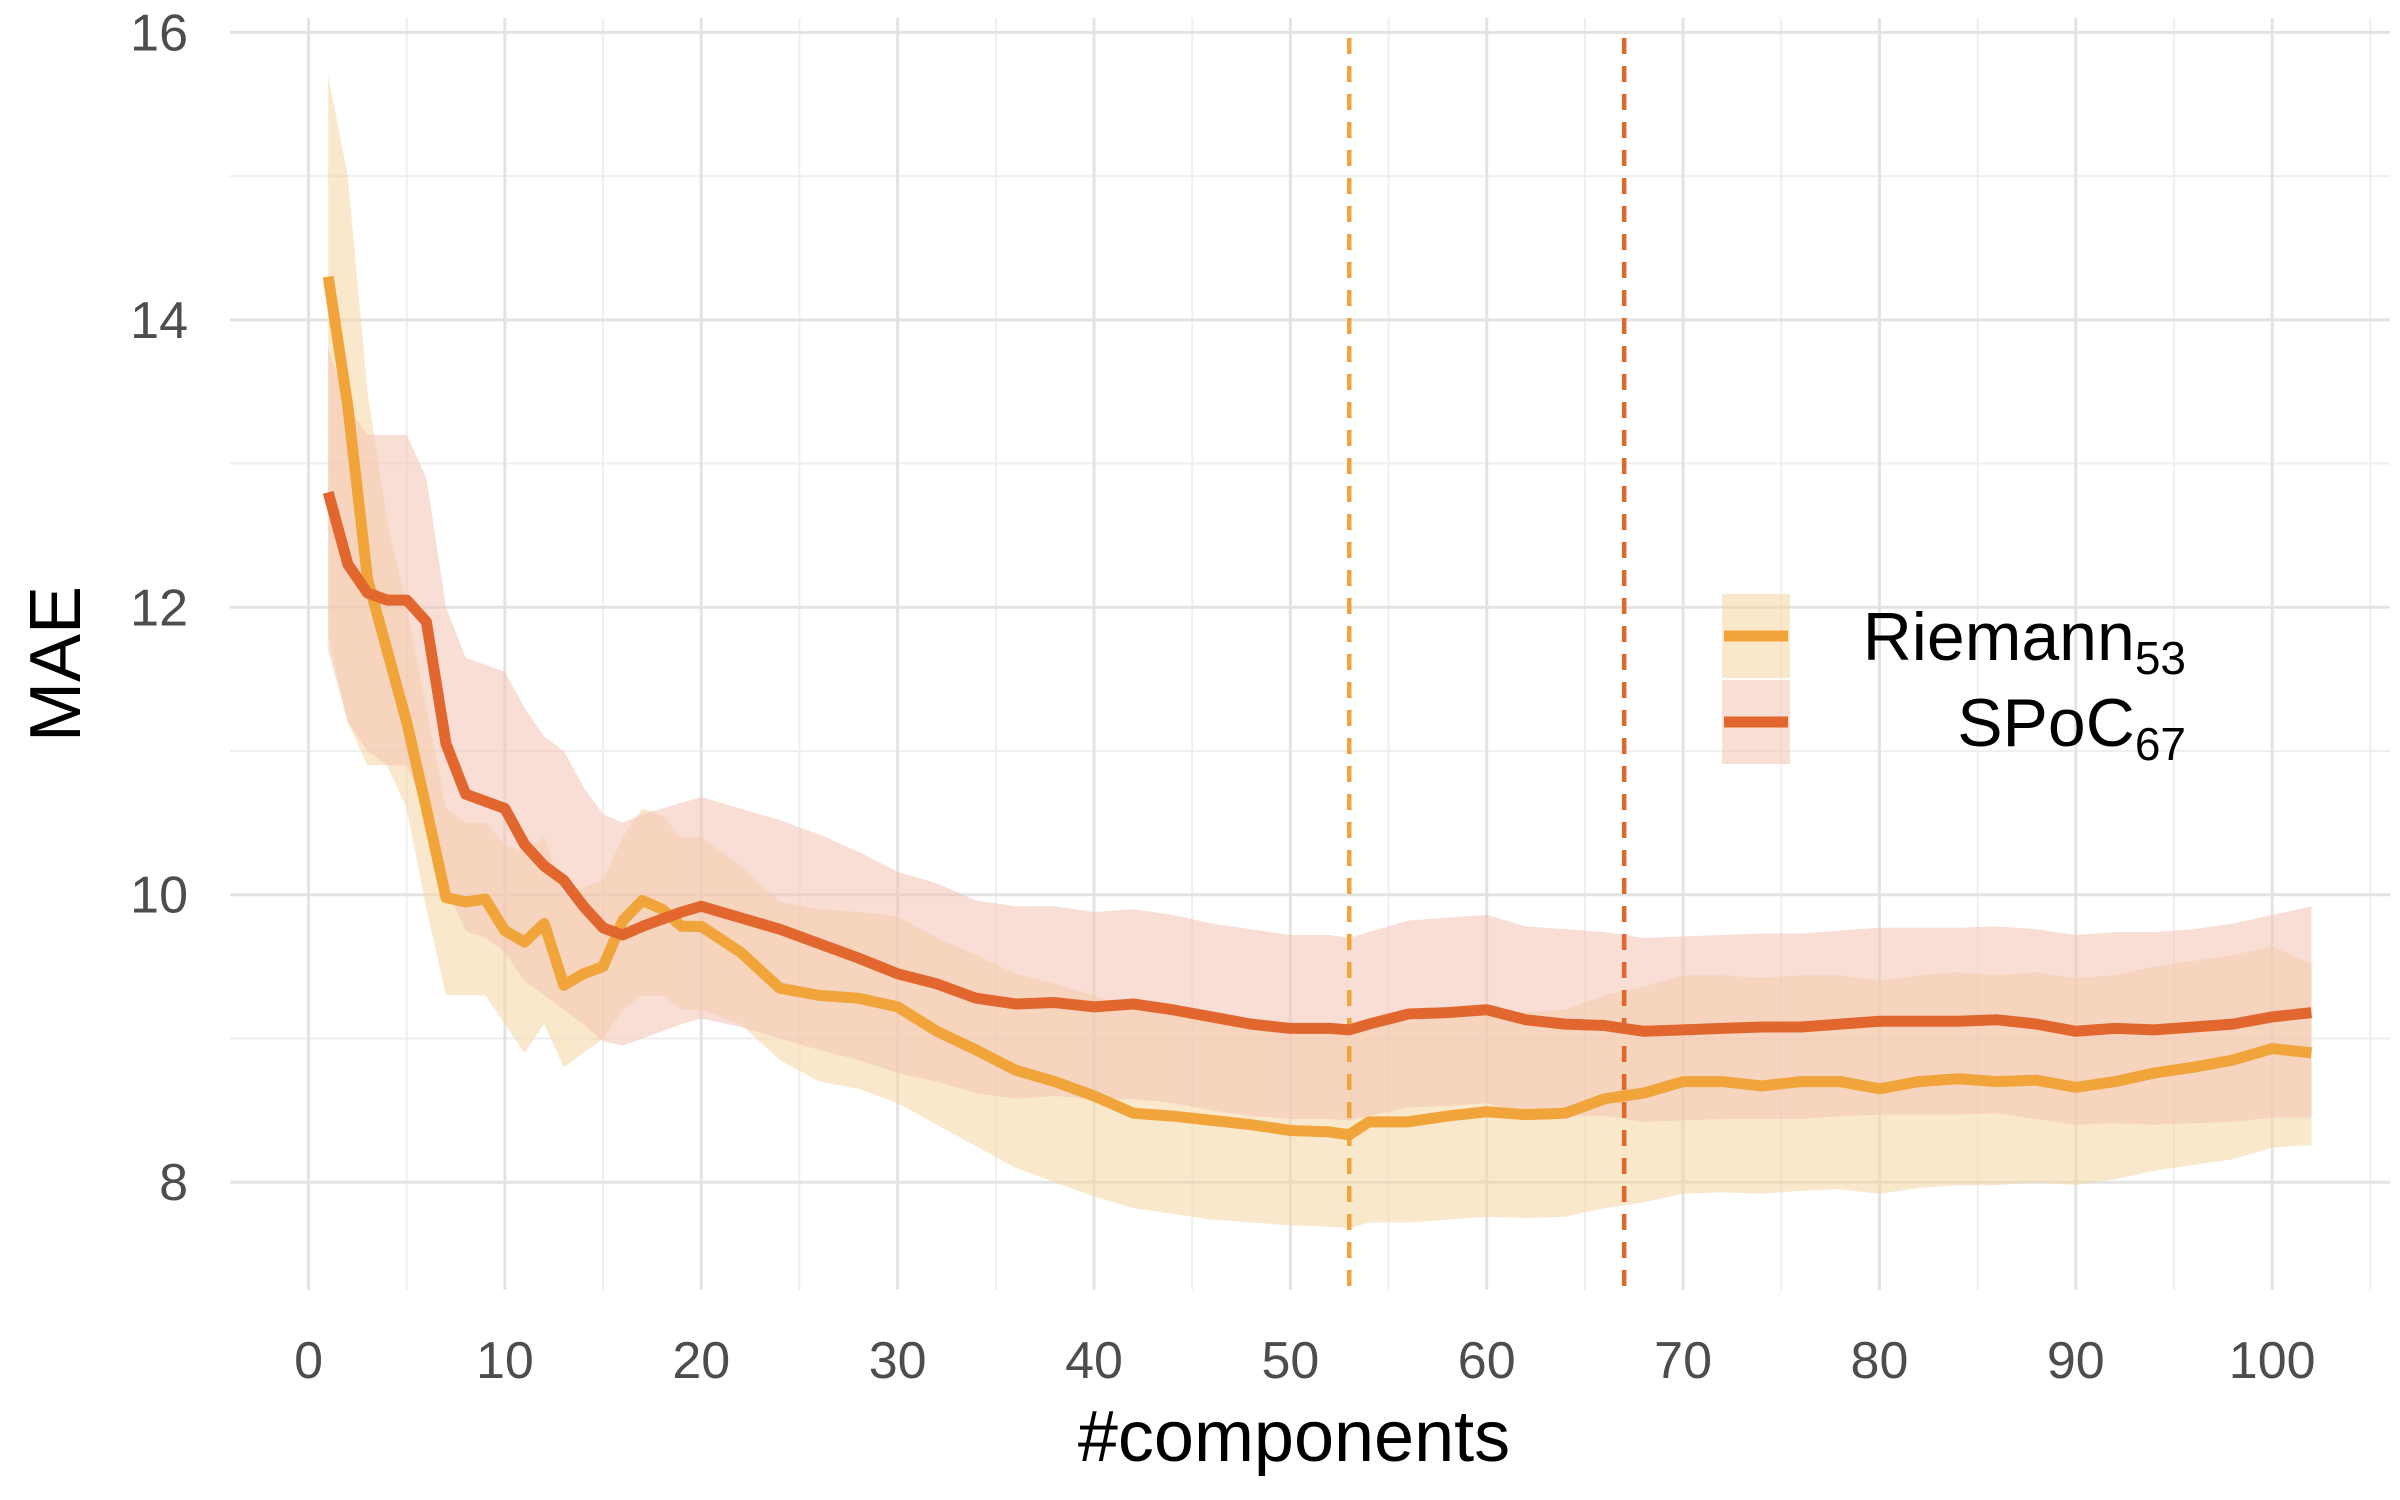 The width and height of the screenshot is (2400, 1500). Describe the element at coordinates (701, 1361) in the screenshot. I see `x-tick-label: 20` at that location.